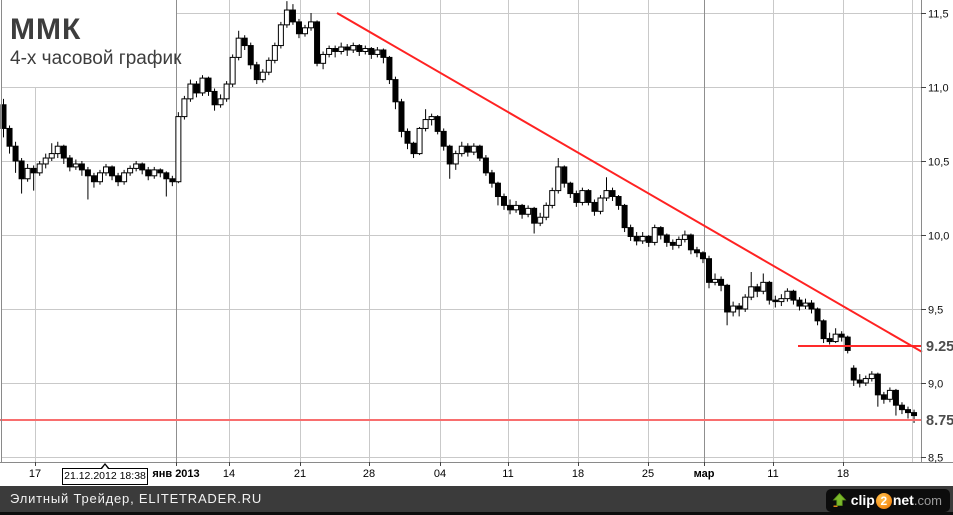 The height and width of the screenshot is (515, 953). Describe the element at coordinates (935, 459) in the screenshot. I see `y-axis-label: 8,5` at that location.